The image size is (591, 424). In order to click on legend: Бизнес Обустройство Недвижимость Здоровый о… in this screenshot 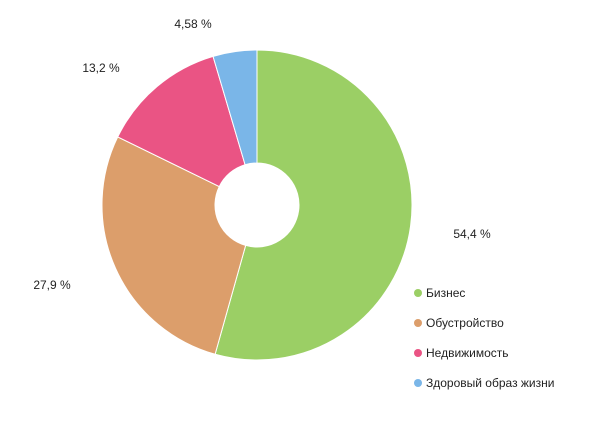, I will do `click(484, 338)`.